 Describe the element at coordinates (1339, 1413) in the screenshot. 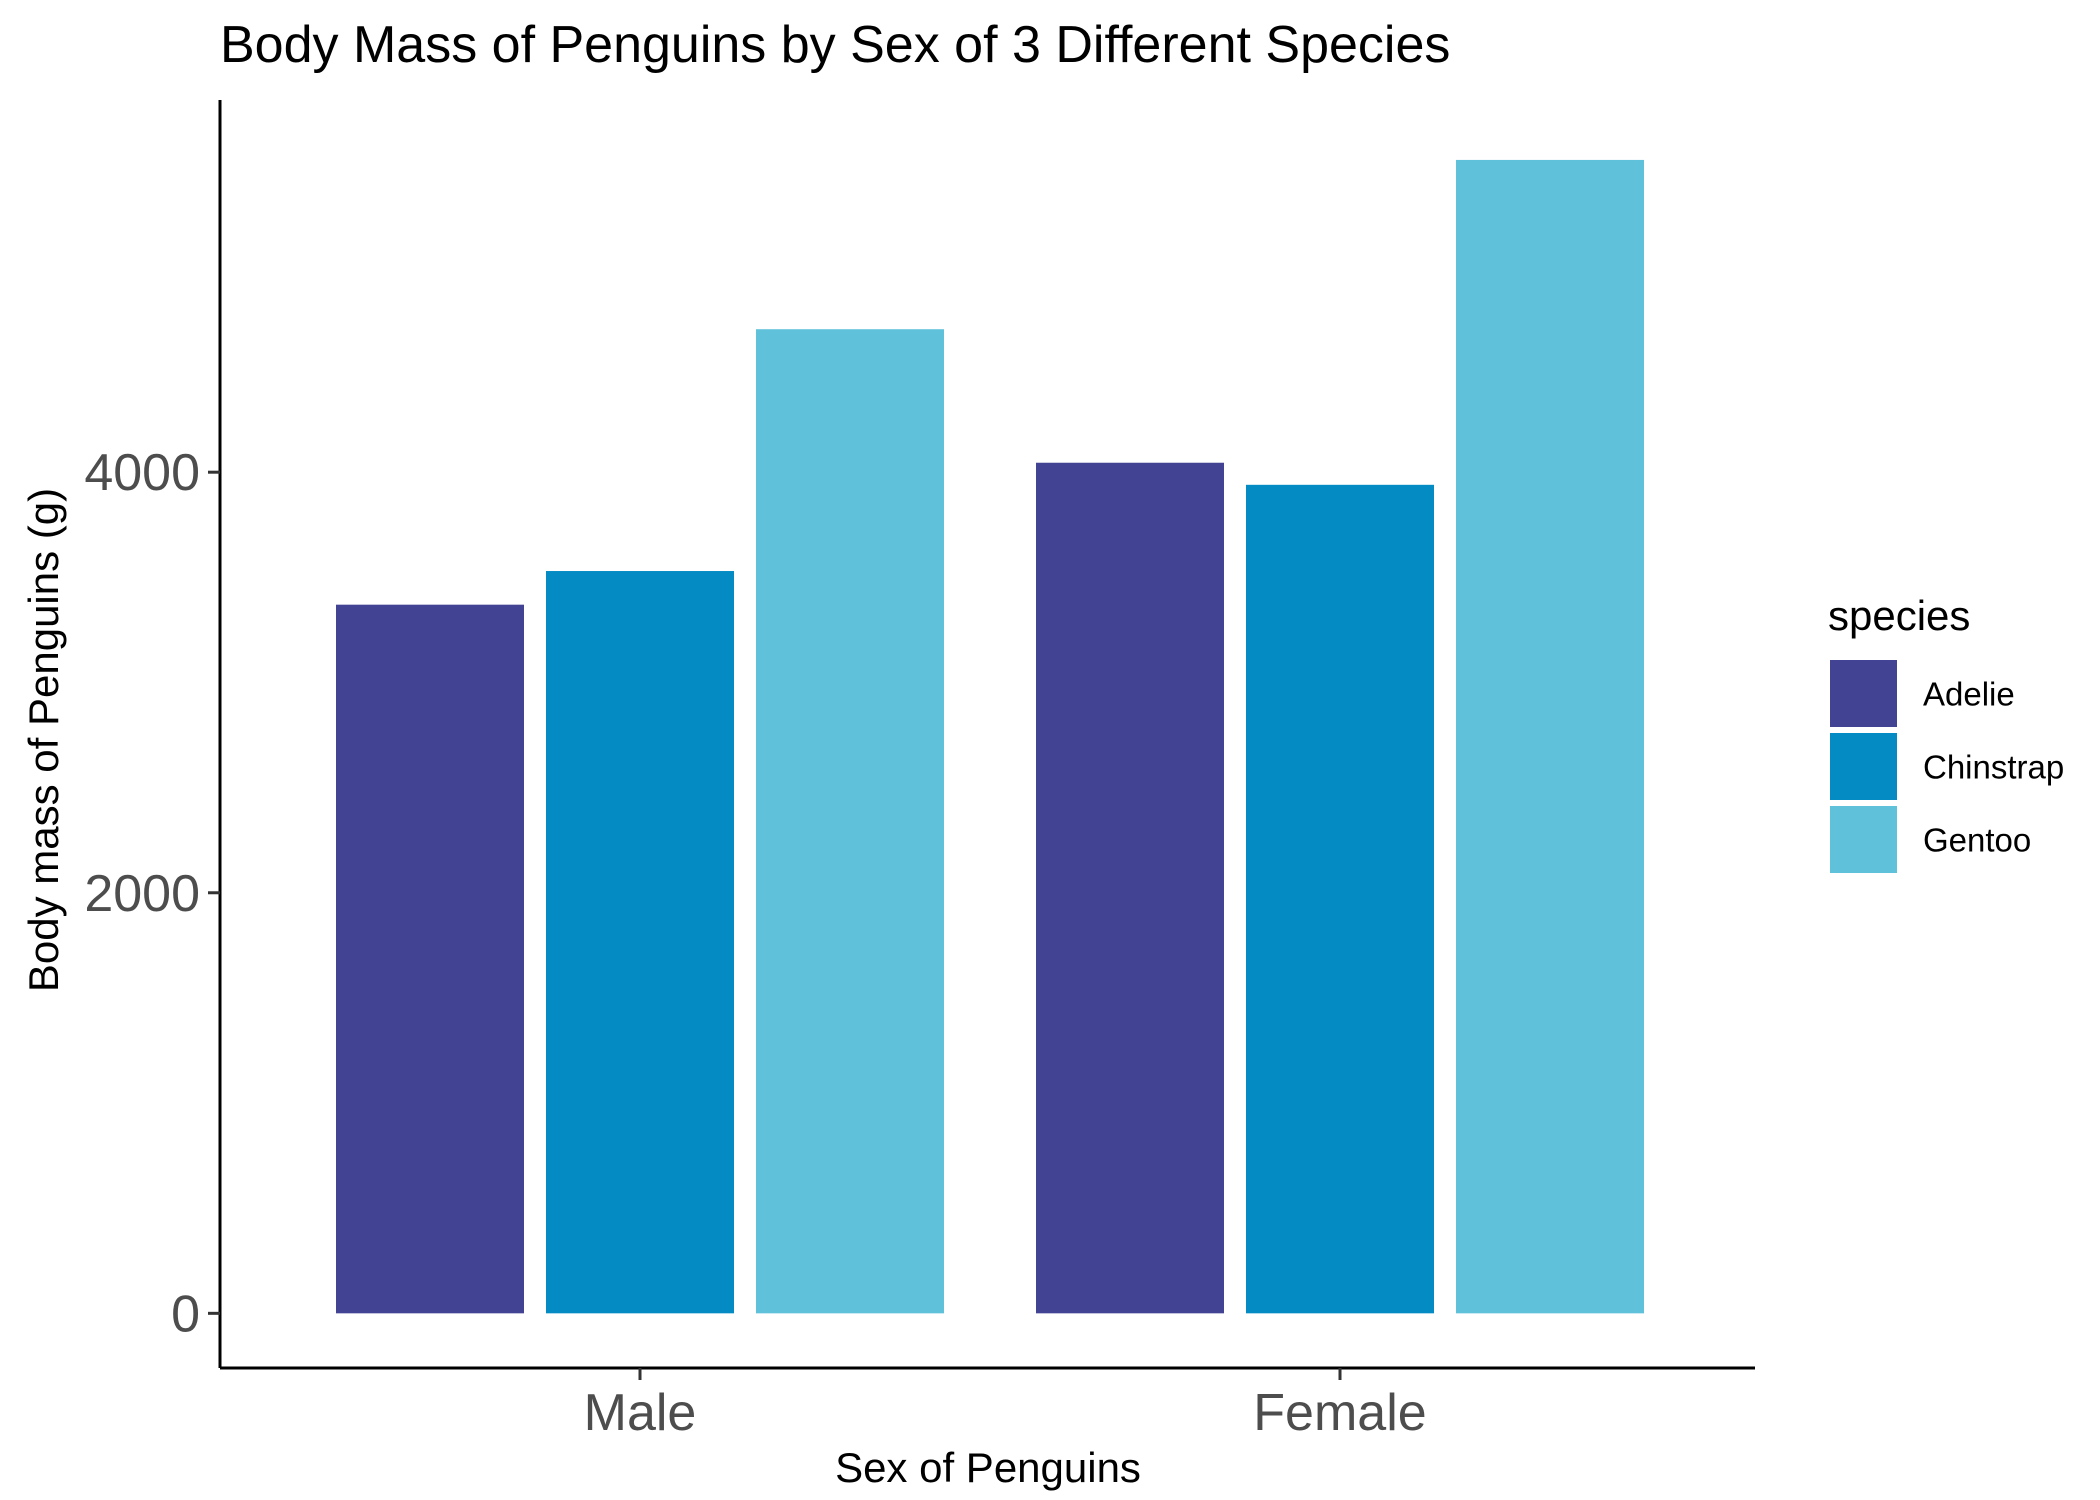

I see `x-tick-label-female: Female` at that location.